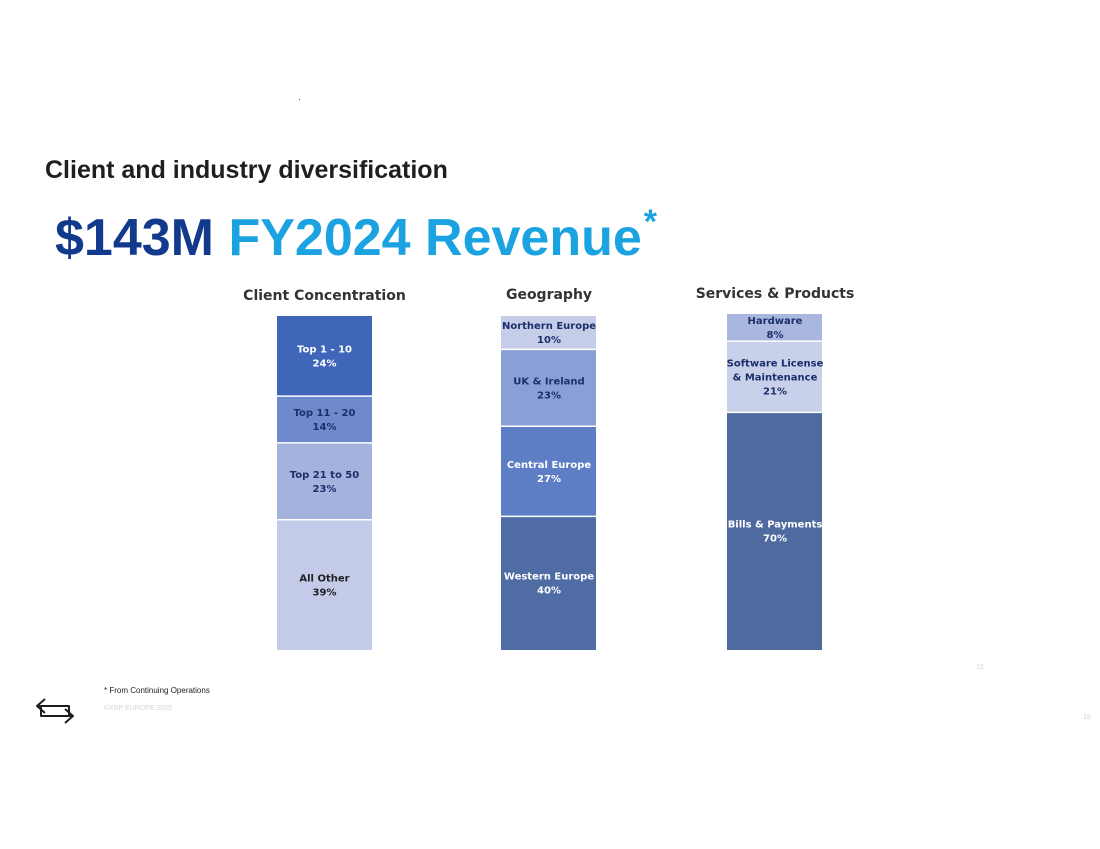 The width and height of the screenshot is (1100, 849). I want to click on chart-title: Client Concentration, so click(324, 296).